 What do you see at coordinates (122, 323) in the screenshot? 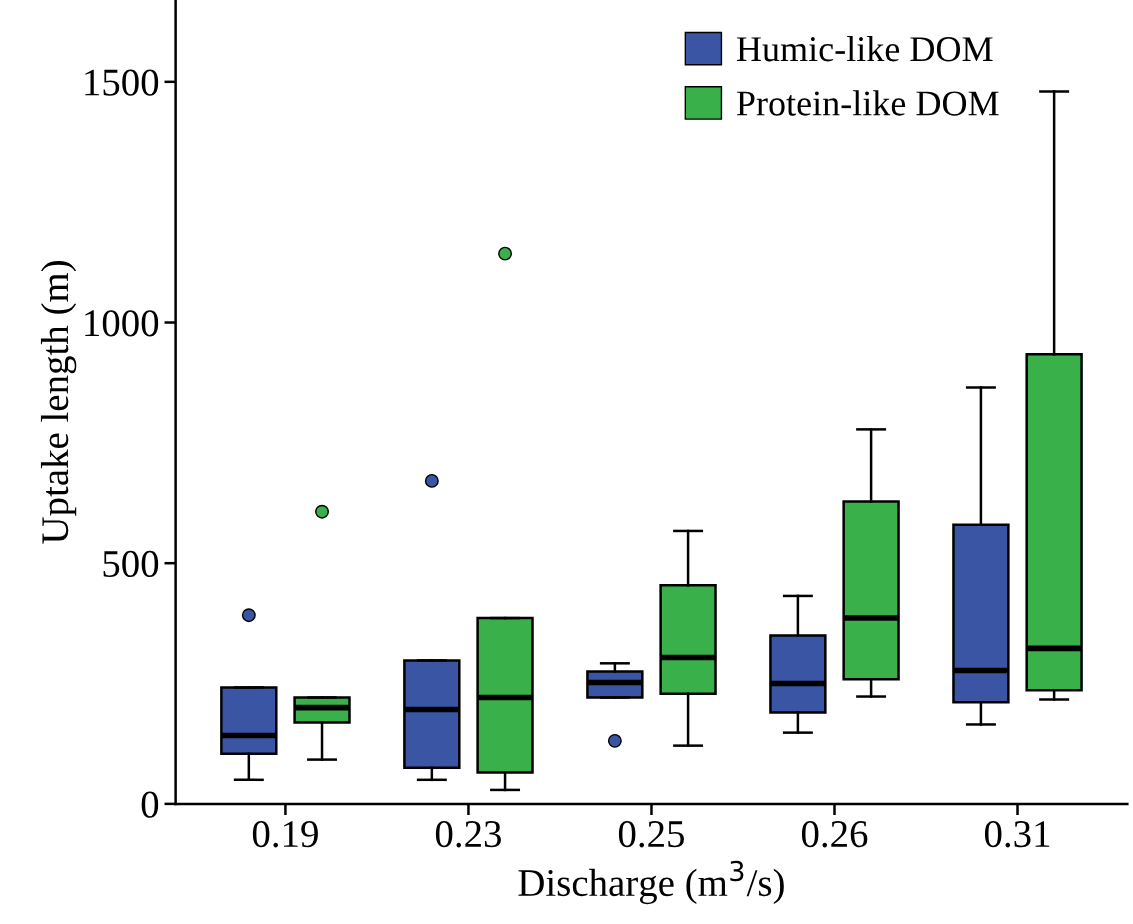
I see `y-tick-label: 1000` at bounding box center [122, 323].